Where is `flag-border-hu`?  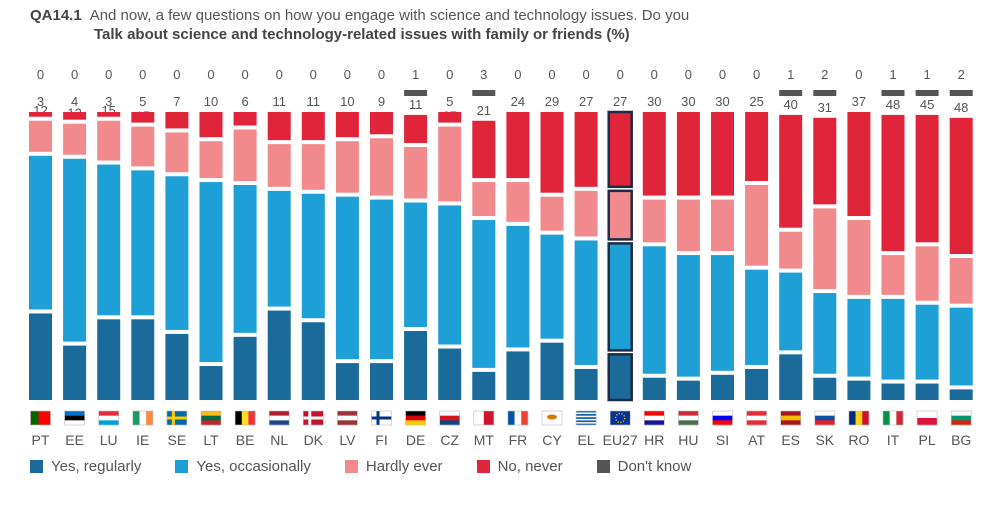
flag-border-hu is located at coordinates (688, 418).